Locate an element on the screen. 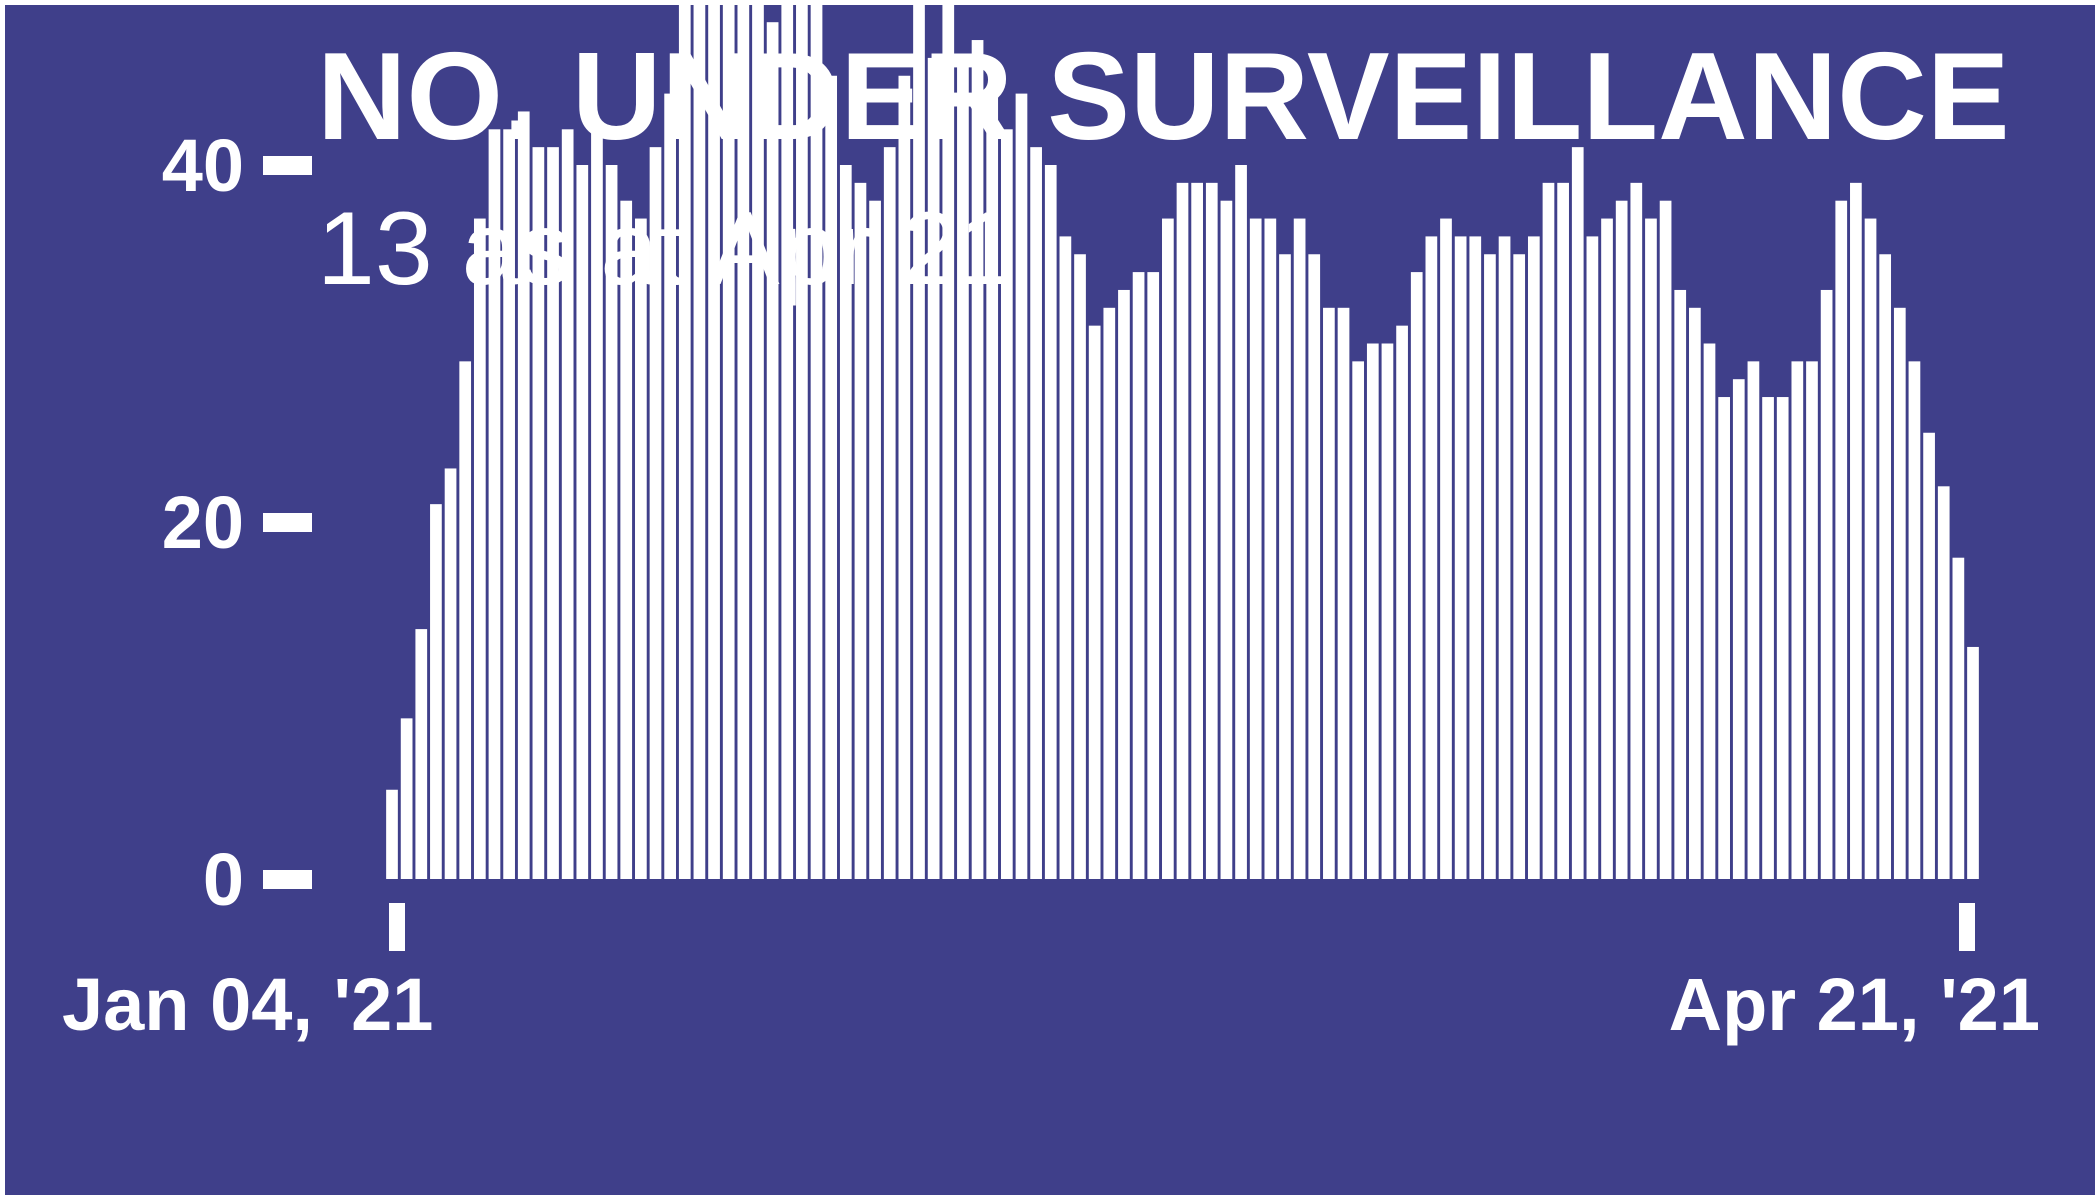 This screenshot has height=1200, width=2100. x-start-tick is located at coordinates (397, 927).